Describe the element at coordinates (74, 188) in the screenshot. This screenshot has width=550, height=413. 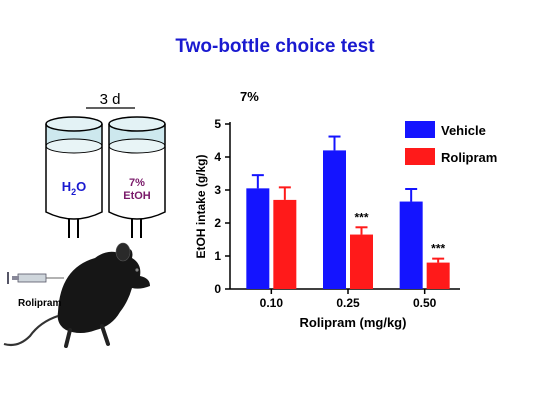
I see `water-label: H2O` at that location.